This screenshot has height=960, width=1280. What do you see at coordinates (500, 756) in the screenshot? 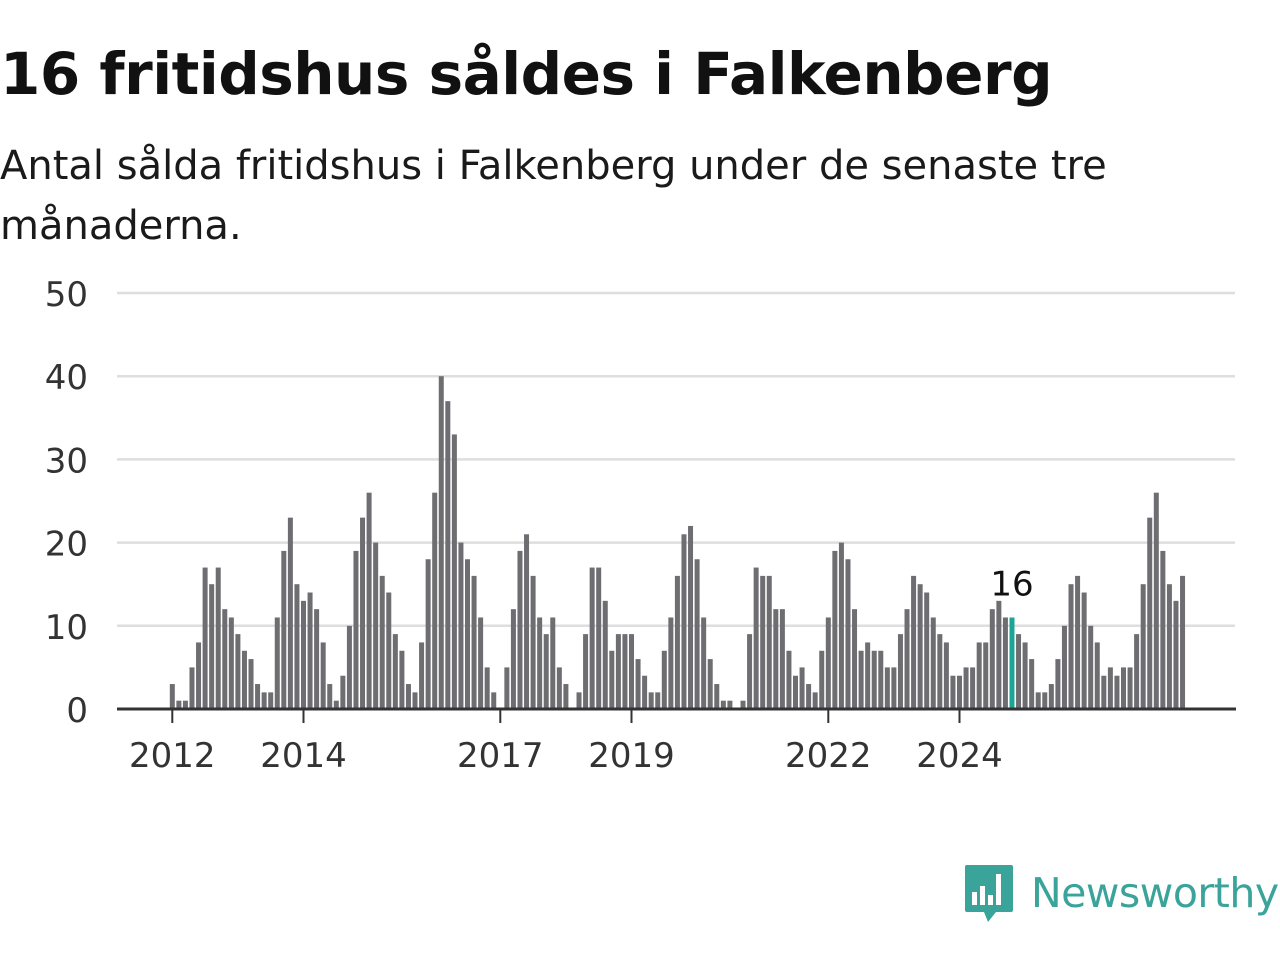
I see `x-tick-label: 2017` at bounding box center [500, 756].